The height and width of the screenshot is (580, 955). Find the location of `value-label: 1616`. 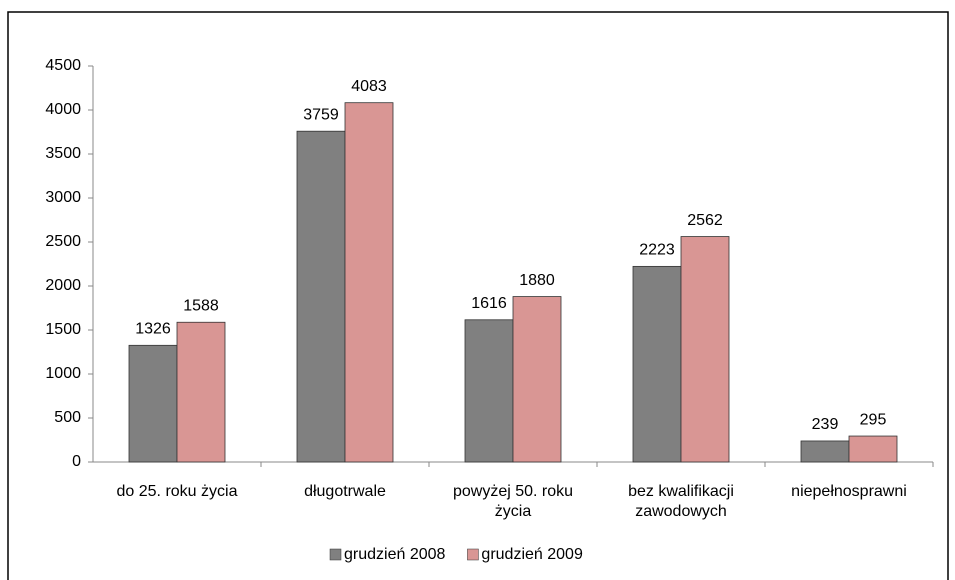

value-label: 1616 is located at coordinates (489, 303).